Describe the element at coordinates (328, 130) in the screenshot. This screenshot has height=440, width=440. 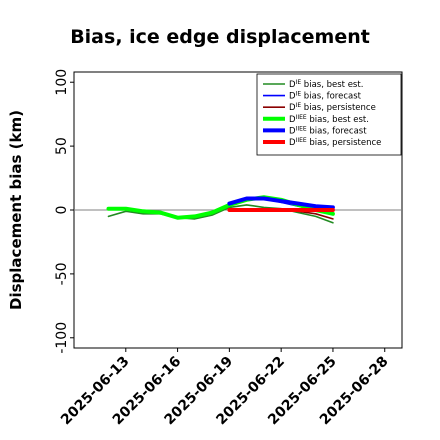
I see `legend-entry: DIIEE bias, forecast` at that location.